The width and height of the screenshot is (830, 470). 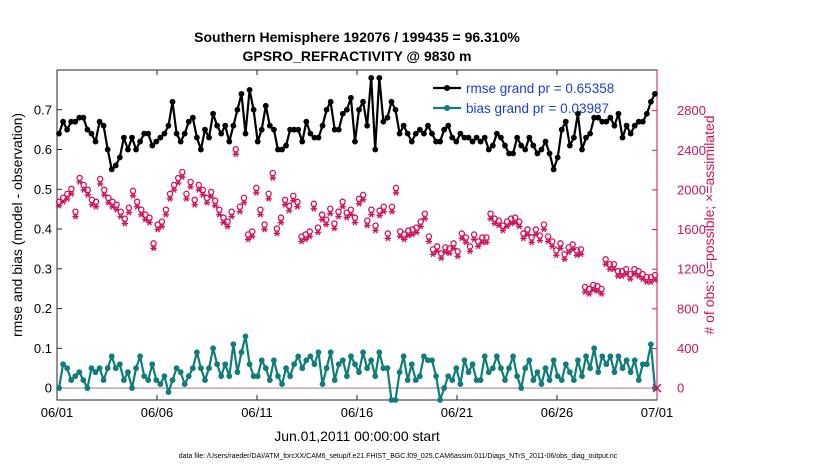 I want to click on right-tick-label: 400, so click(x=688, y=348).